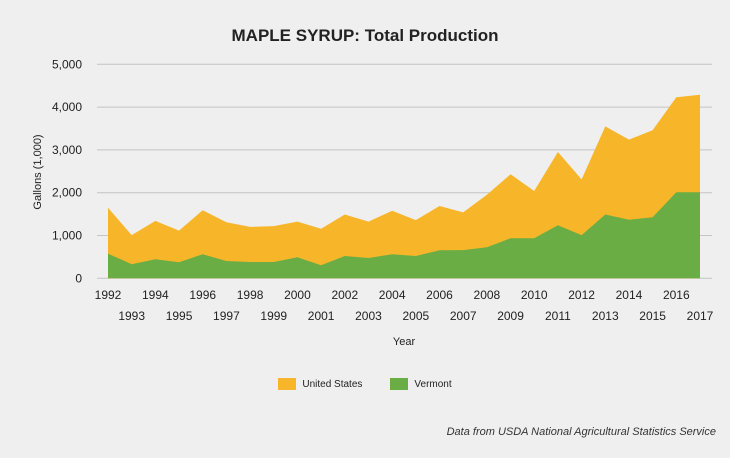 This screenshot has width=730, height=458. What do you see at coordinates (652, 316) in the screenshot?
I see `x-tick-label: 2015` at bounding box center [652, 316].